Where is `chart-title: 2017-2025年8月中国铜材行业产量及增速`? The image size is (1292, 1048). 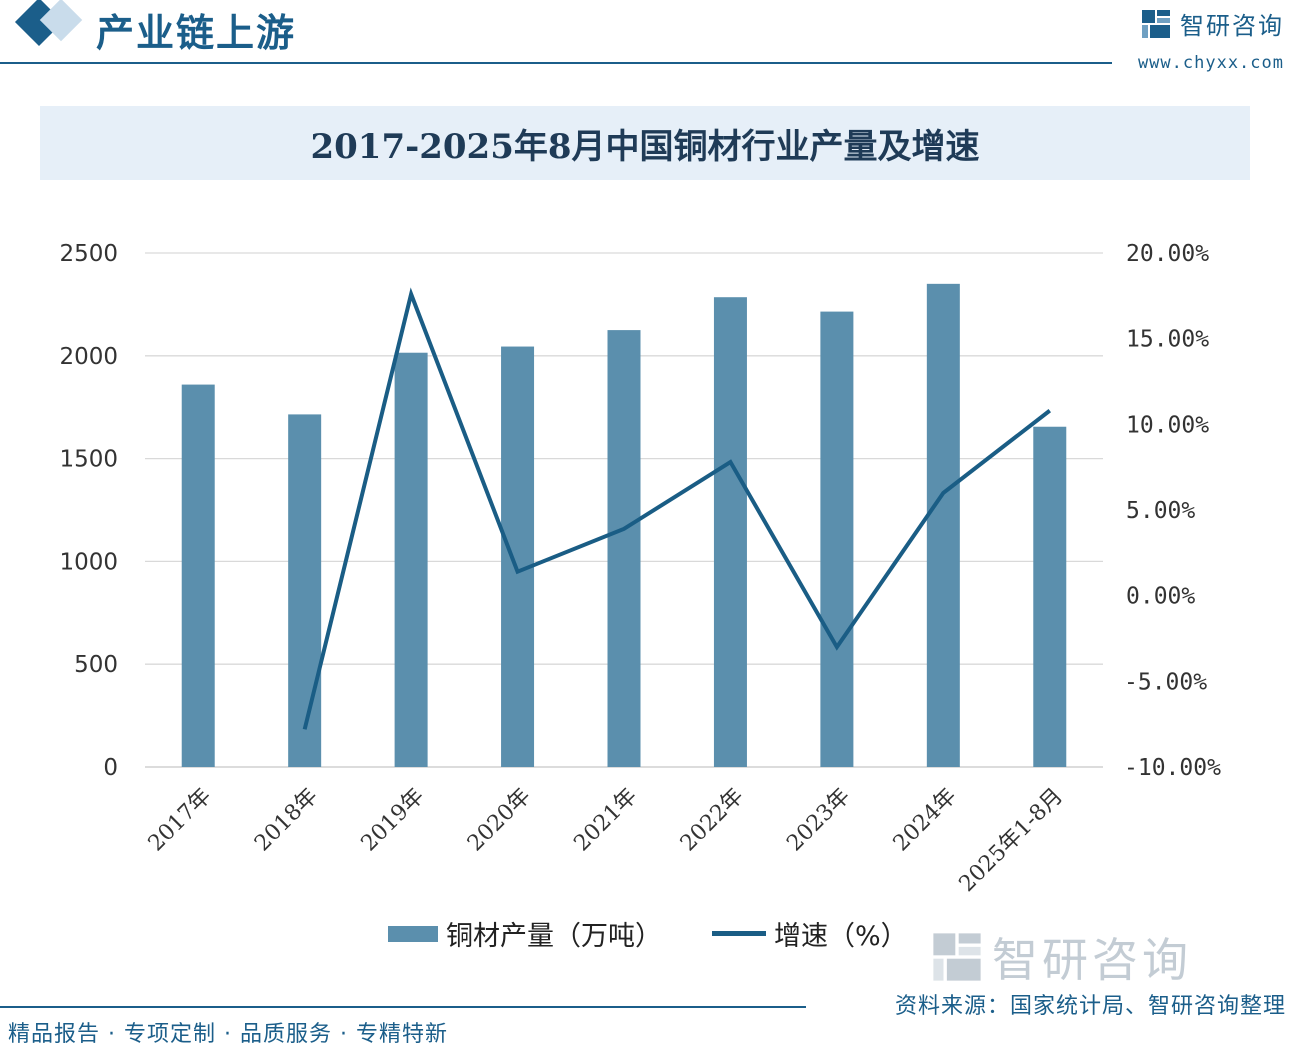
chart-title: 2017-2025年8月中国铜材行业产量及增速 is located at coordinates (645, 146).